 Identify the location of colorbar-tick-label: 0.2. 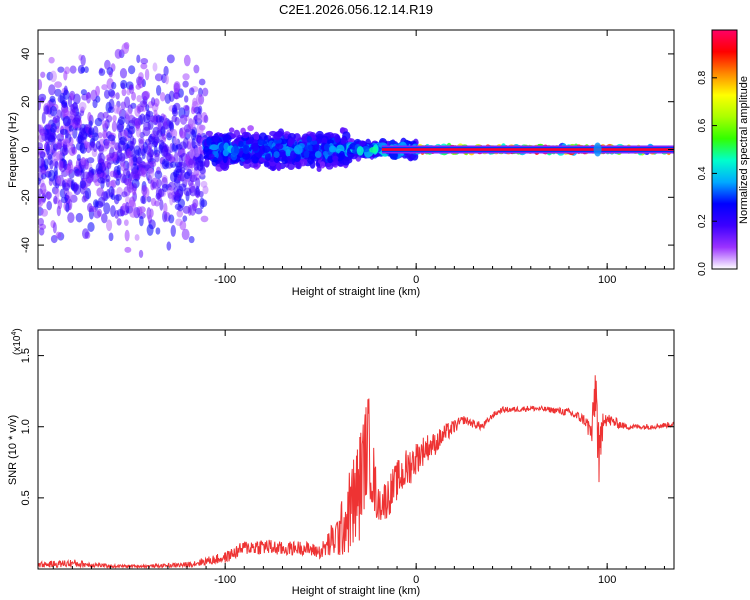
(702, 221).